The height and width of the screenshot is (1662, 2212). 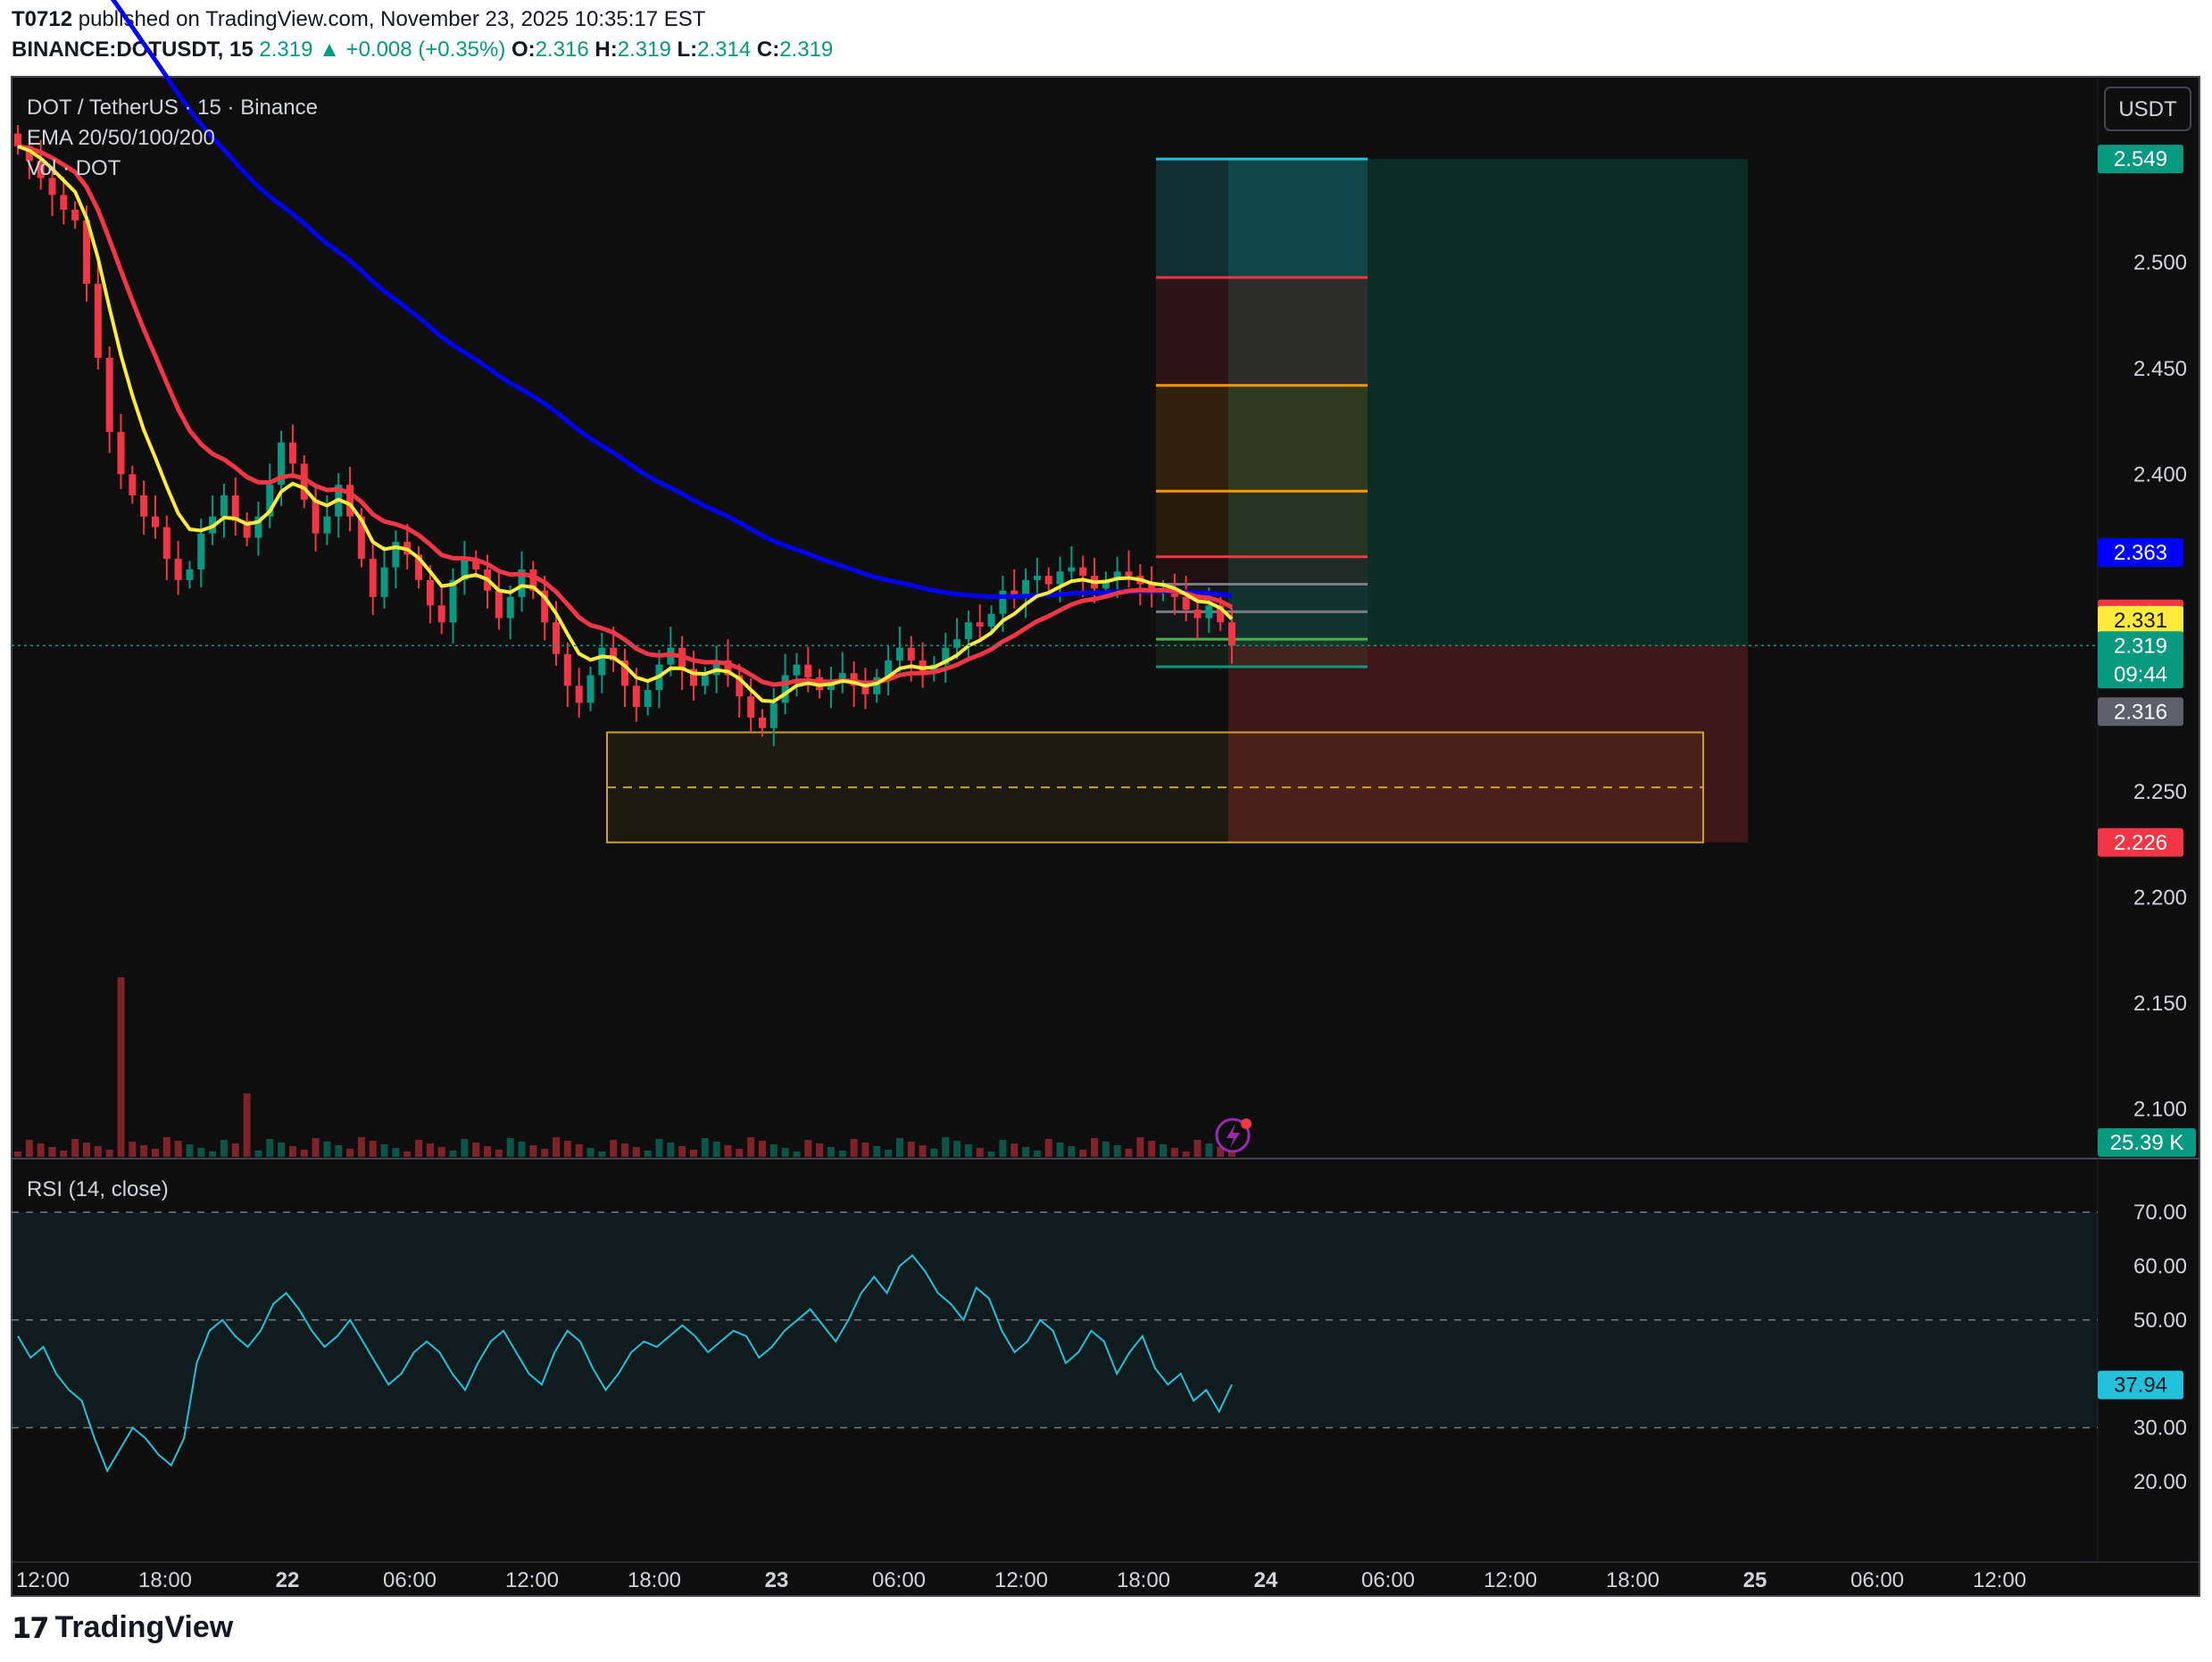 I want to click on legend-ema: EMA 20/50/100/200, so click(x=121, y=138).